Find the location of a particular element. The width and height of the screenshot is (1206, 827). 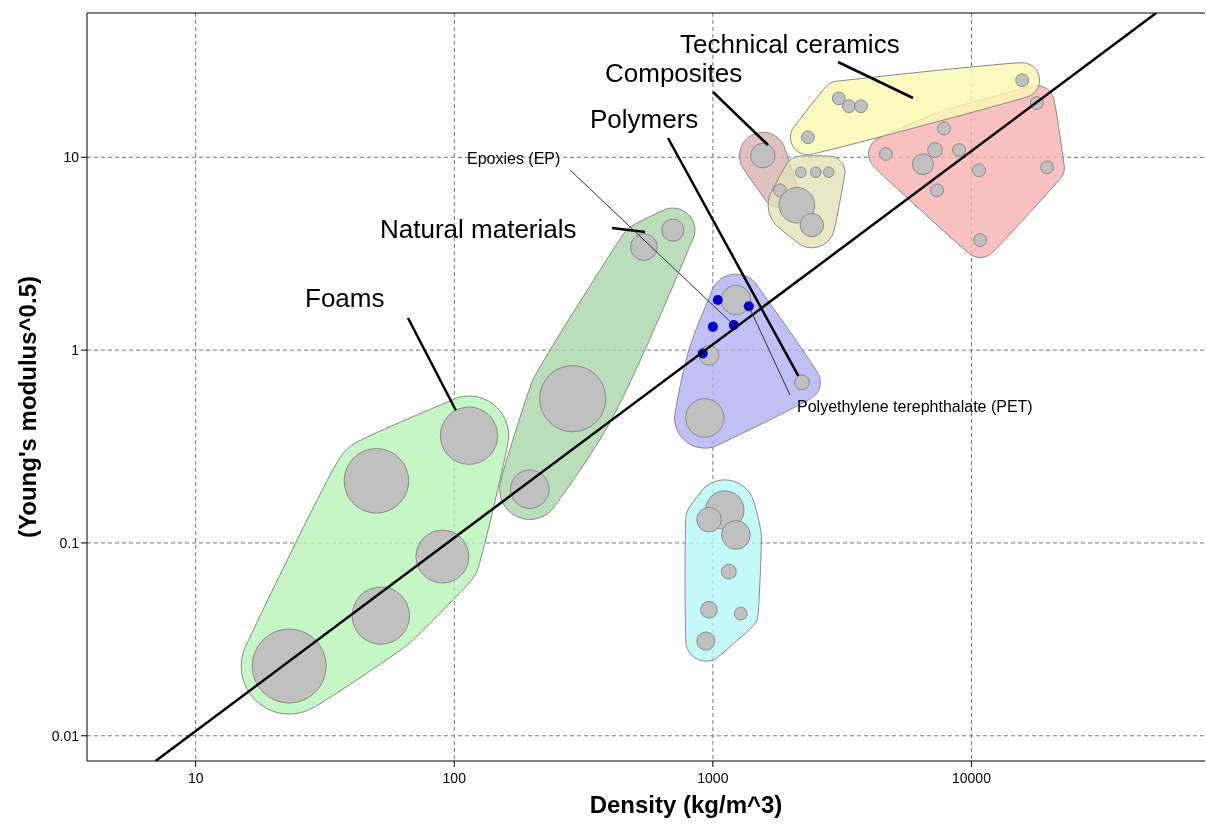

text: Natural materials is located at coordinates (478, 229).